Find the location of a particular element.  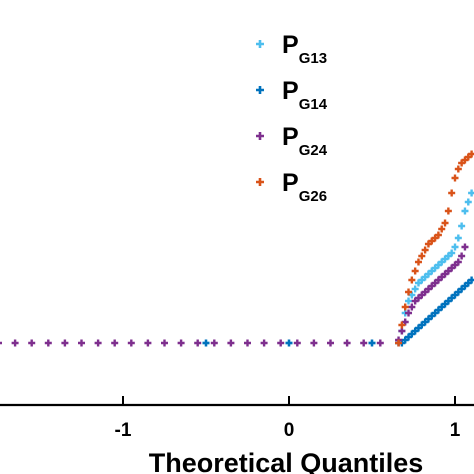

x-tick-label: 0 is located at coordinates (289, 430).